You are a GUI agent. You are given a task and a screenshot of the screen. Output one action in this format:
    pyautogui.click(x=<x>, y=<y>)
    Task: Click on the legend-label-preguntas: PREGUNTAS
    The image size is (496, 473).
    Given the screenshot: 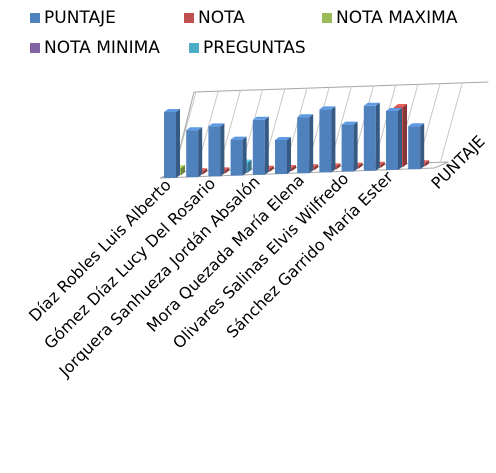 What is the action you would take?
    pyautogui.click(x=254, y=48)
    